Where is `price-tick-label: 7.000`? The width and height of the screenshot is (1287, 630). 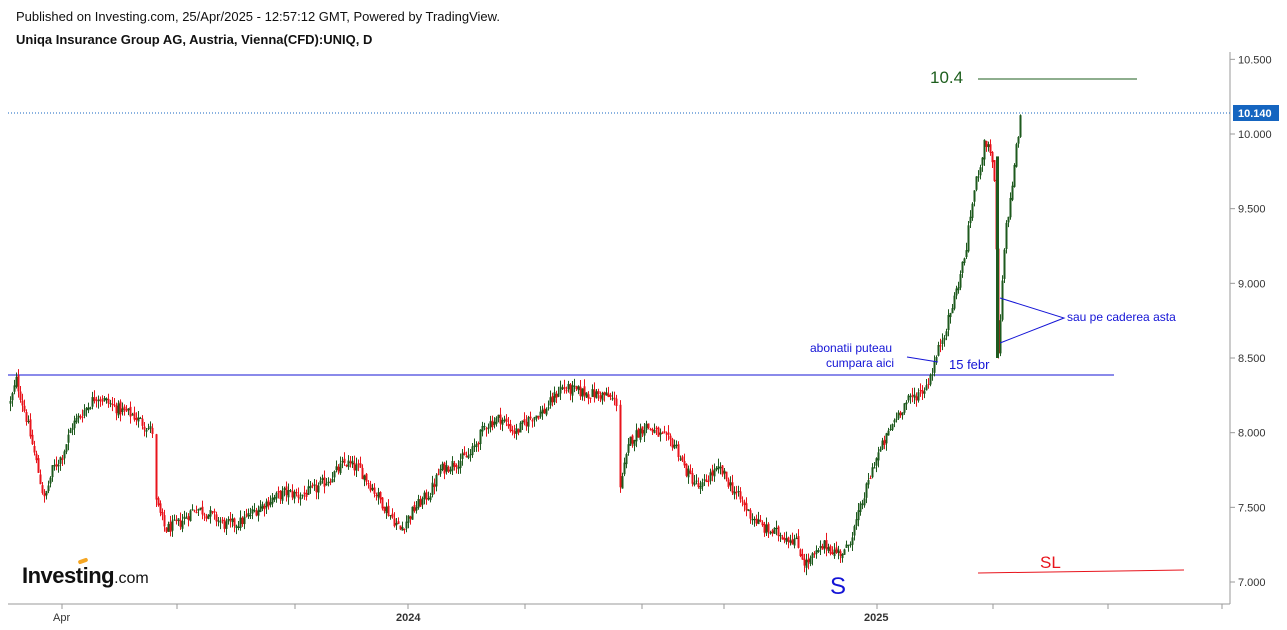 price-tick-label: 7.000 is located at coordinates (1252, 583).